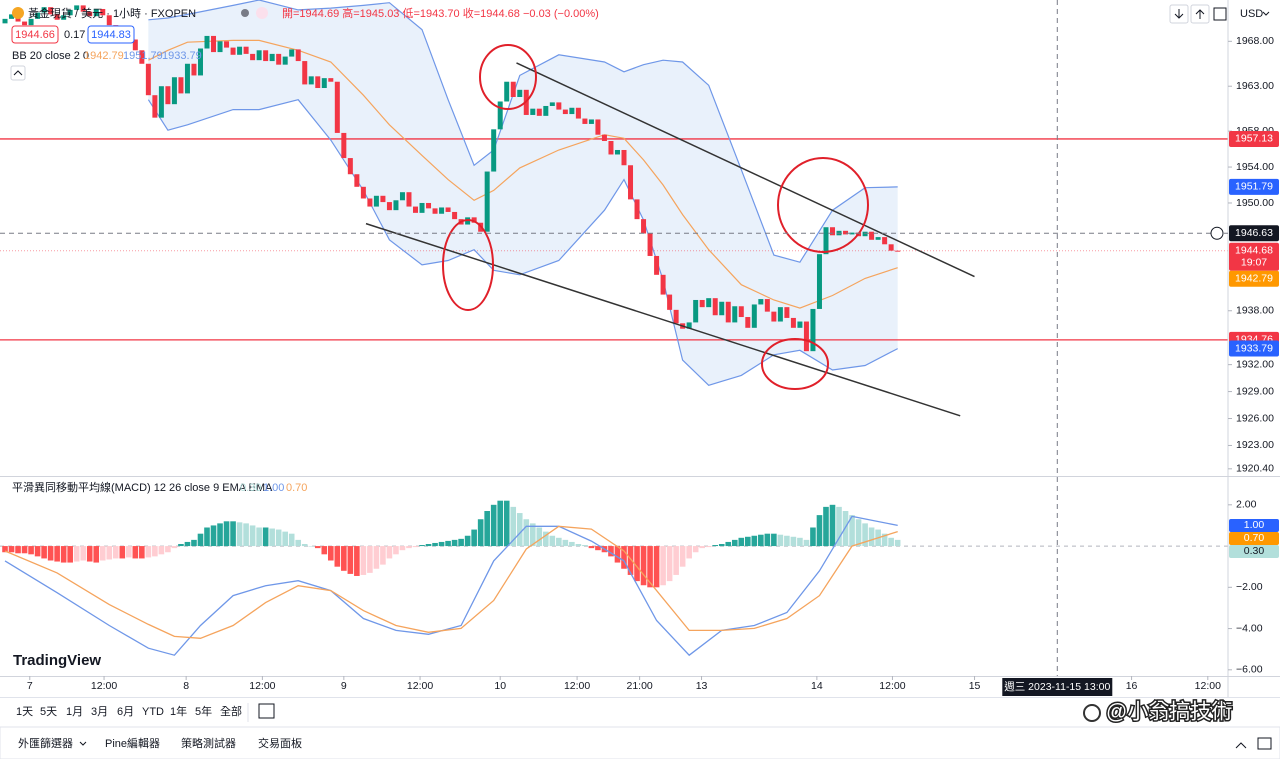 This screenshot has width=1280, height=759. I want to click on range-button: 1月, so click(74, 712).